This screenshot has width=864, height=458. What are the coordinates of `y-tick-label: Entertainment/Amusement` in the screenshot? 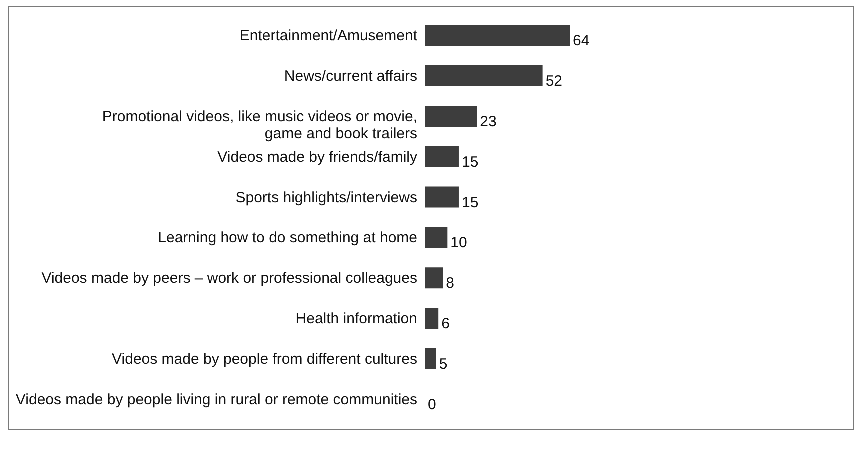 It's located at (329, 36).